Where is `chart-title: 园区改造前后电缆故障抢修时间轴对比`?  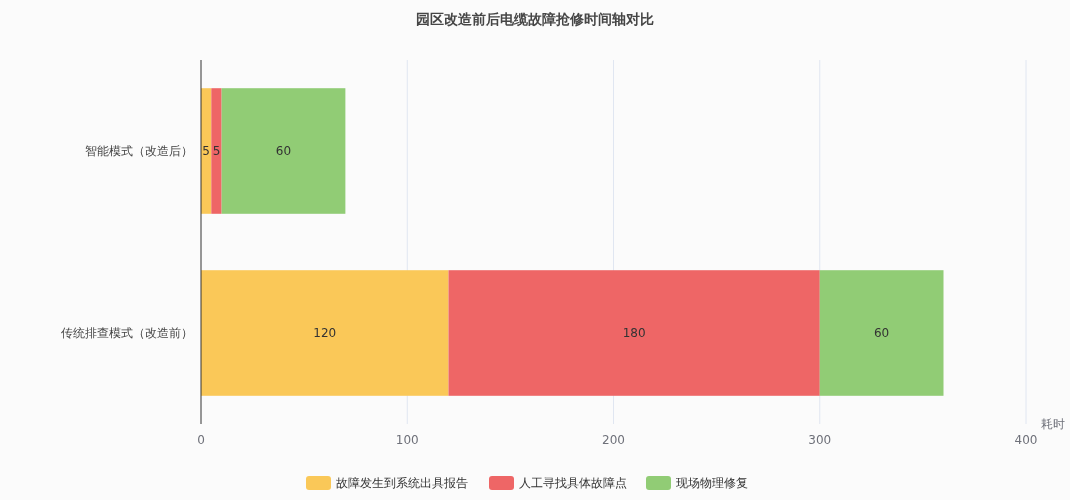 chart-title: 园区改造前后电缆故障抢修时间轴对比 is located at coordinates (535, 19).